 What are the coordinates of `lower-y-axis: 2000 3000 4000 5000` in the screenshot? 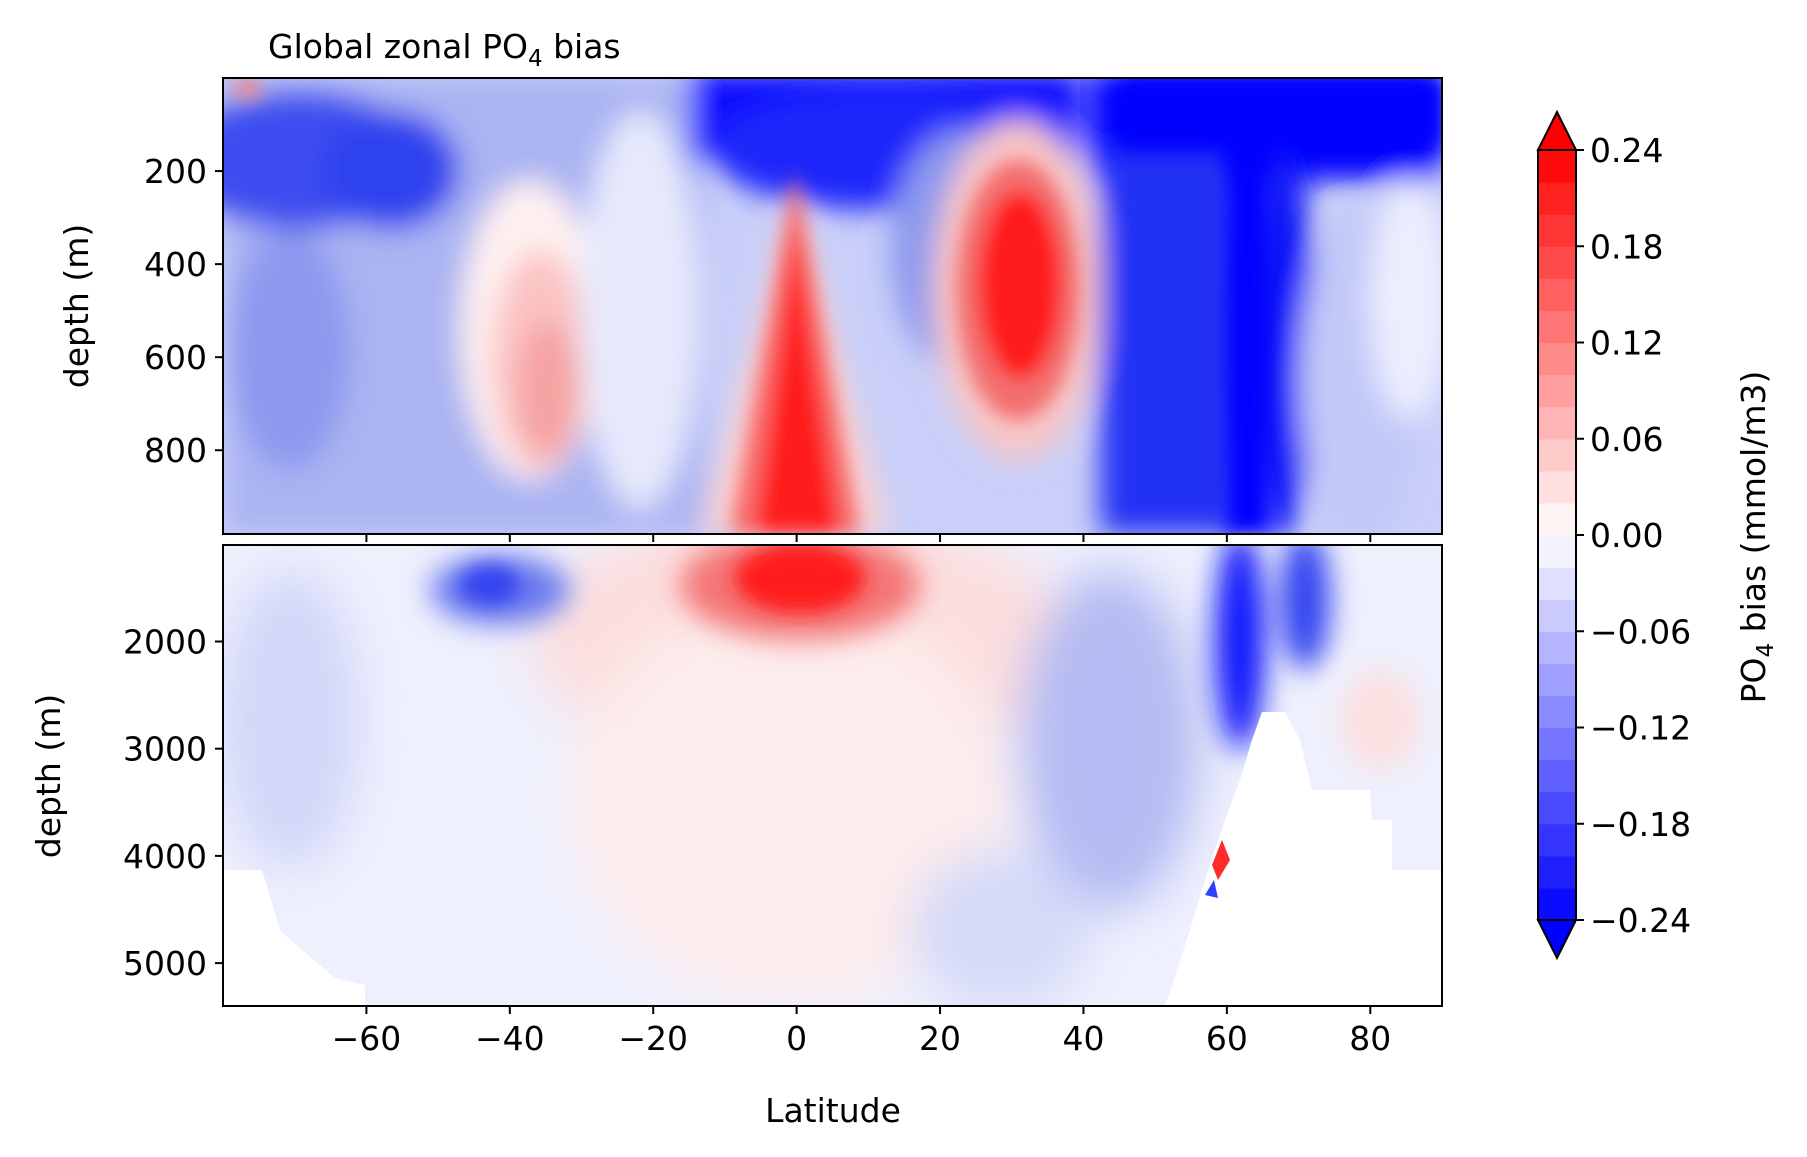 It's located at (173, 802).